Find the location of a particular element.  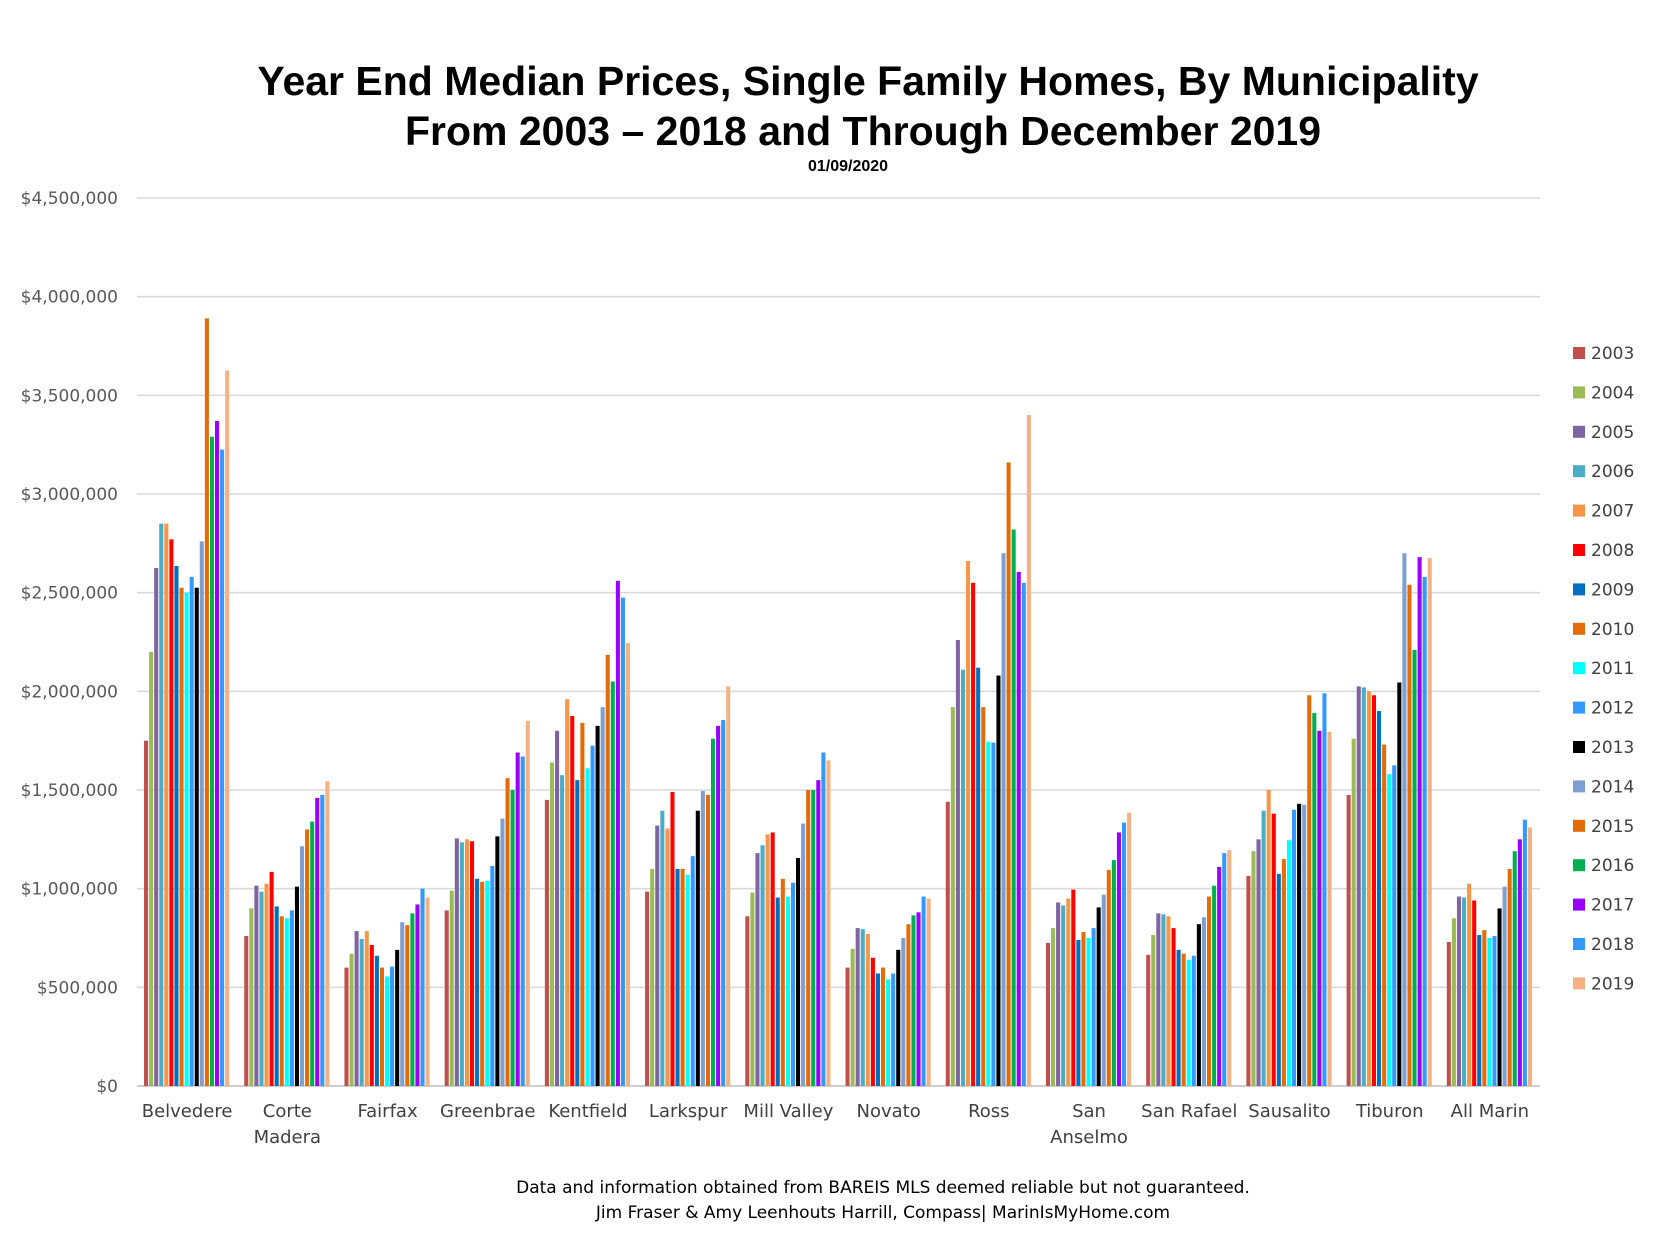

y-tick-label: $0 is located at coordinates (107, 1087).